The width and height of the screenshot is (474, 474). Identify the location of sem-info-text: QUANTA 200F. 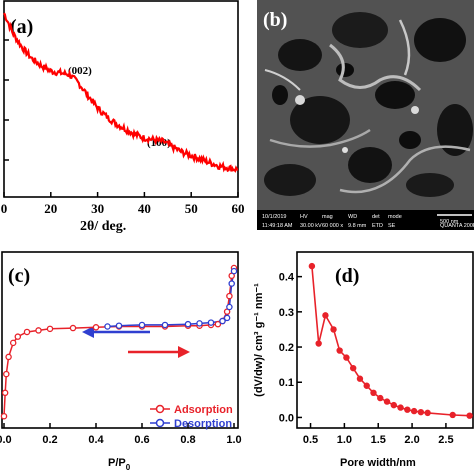
(457, 226).